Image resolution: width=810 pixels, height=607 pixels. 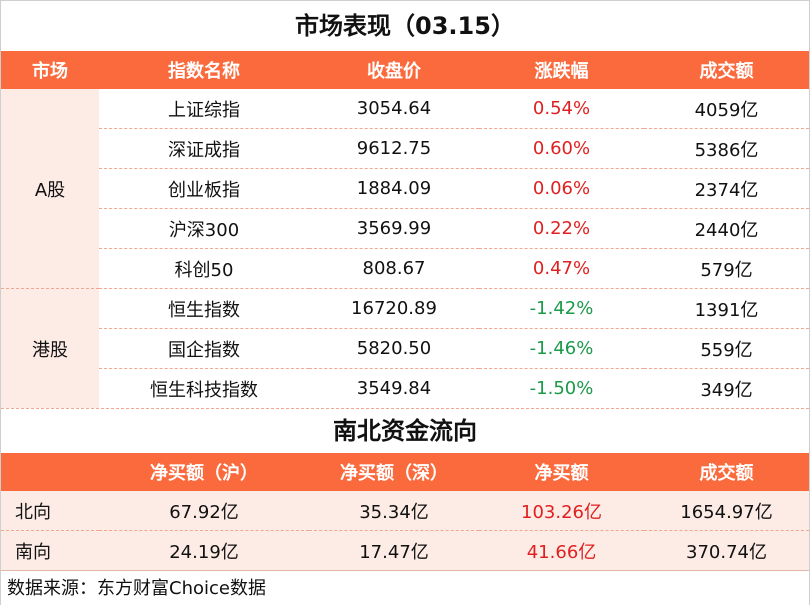 What do you see at coordinates (394, 348) in the screenshot?
I see `close-value: 5820.50` at bounding box center [394, 348].